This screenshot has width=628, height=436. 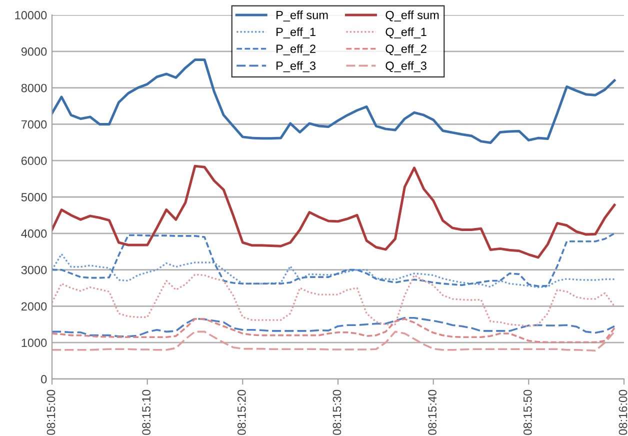 I want to click on y-tick-label: 10000, so click(x=31, y=15).